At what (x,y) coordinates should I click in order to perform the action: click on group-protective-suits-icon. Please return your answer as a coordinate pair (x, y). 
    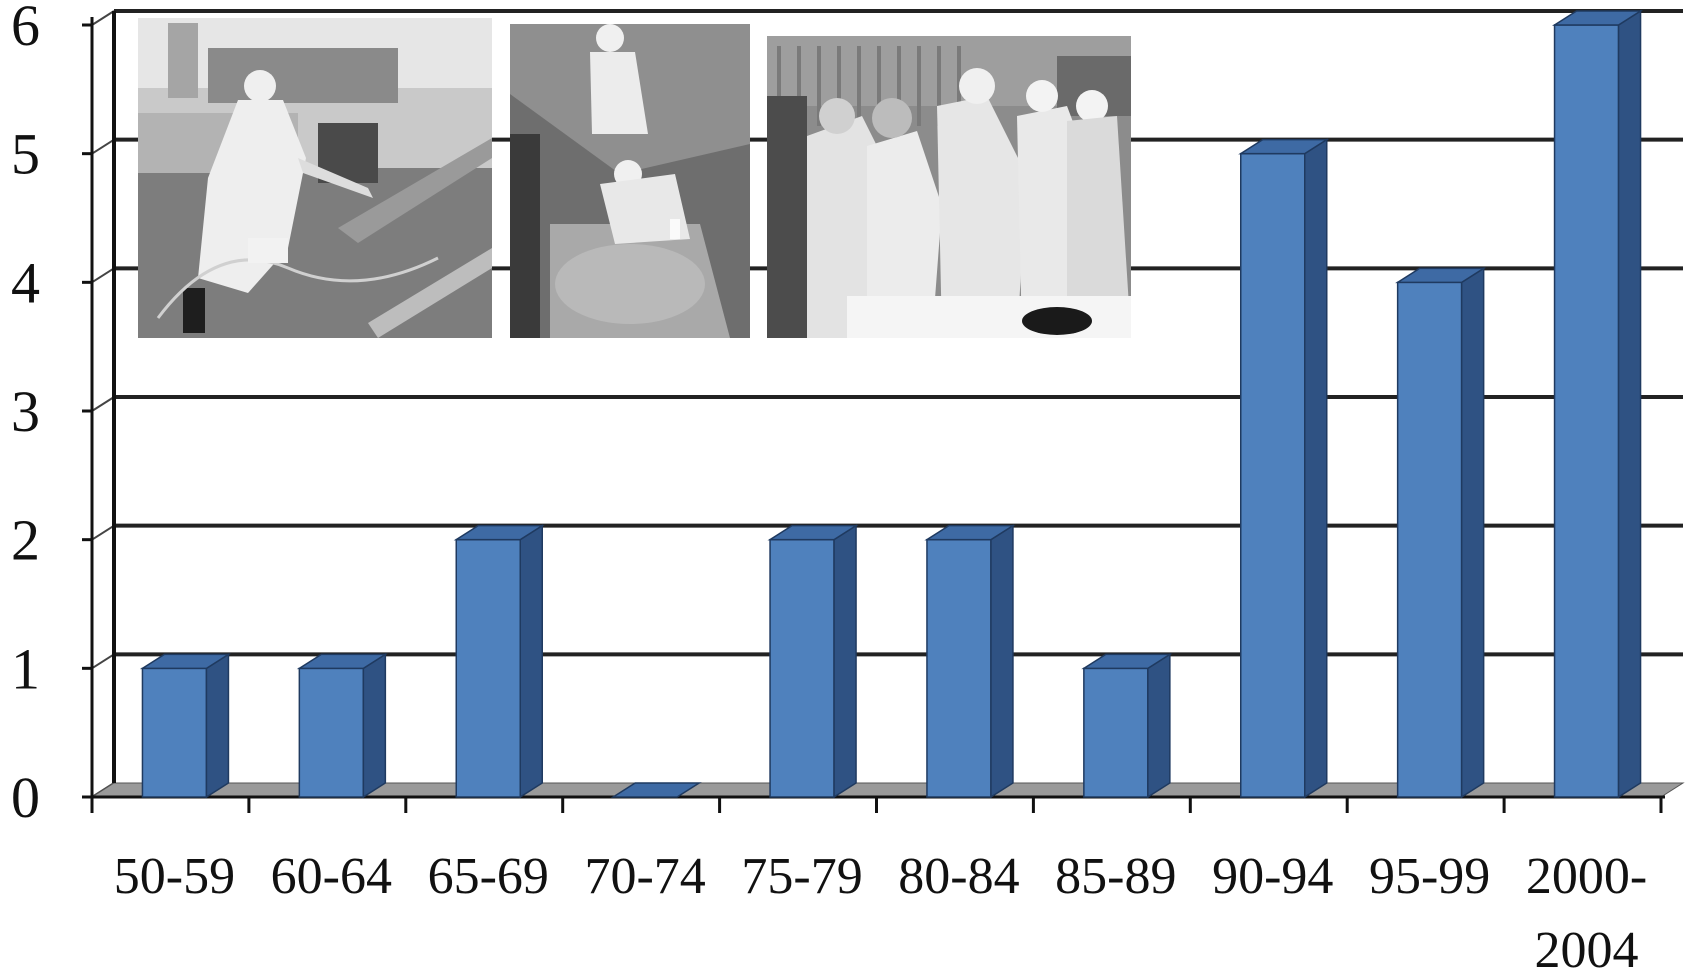
    Looking at the image, I should click on (949, 187).